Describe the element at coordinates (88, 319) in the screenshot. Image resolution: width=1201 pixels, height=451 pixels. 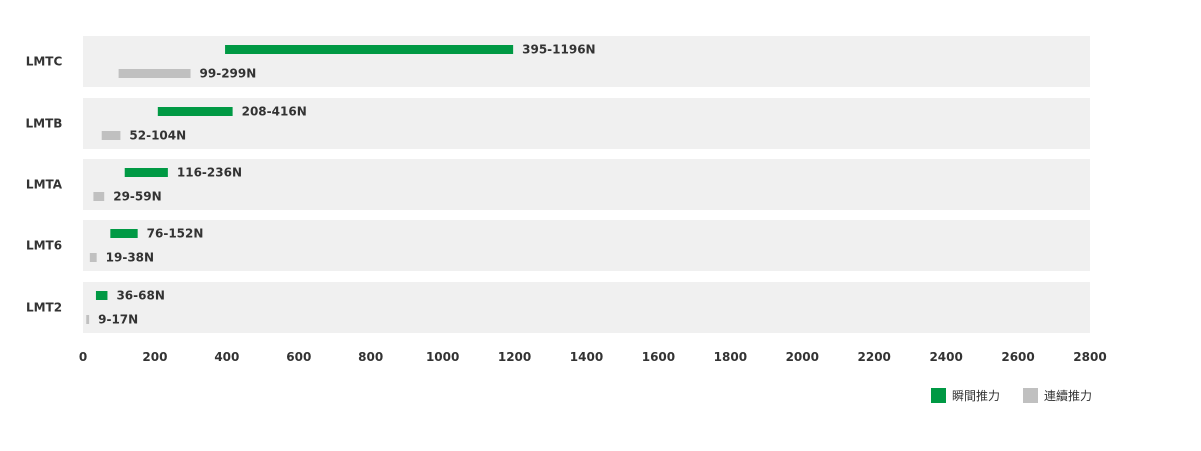
I see `bar-continuous-lmt2` at that location.